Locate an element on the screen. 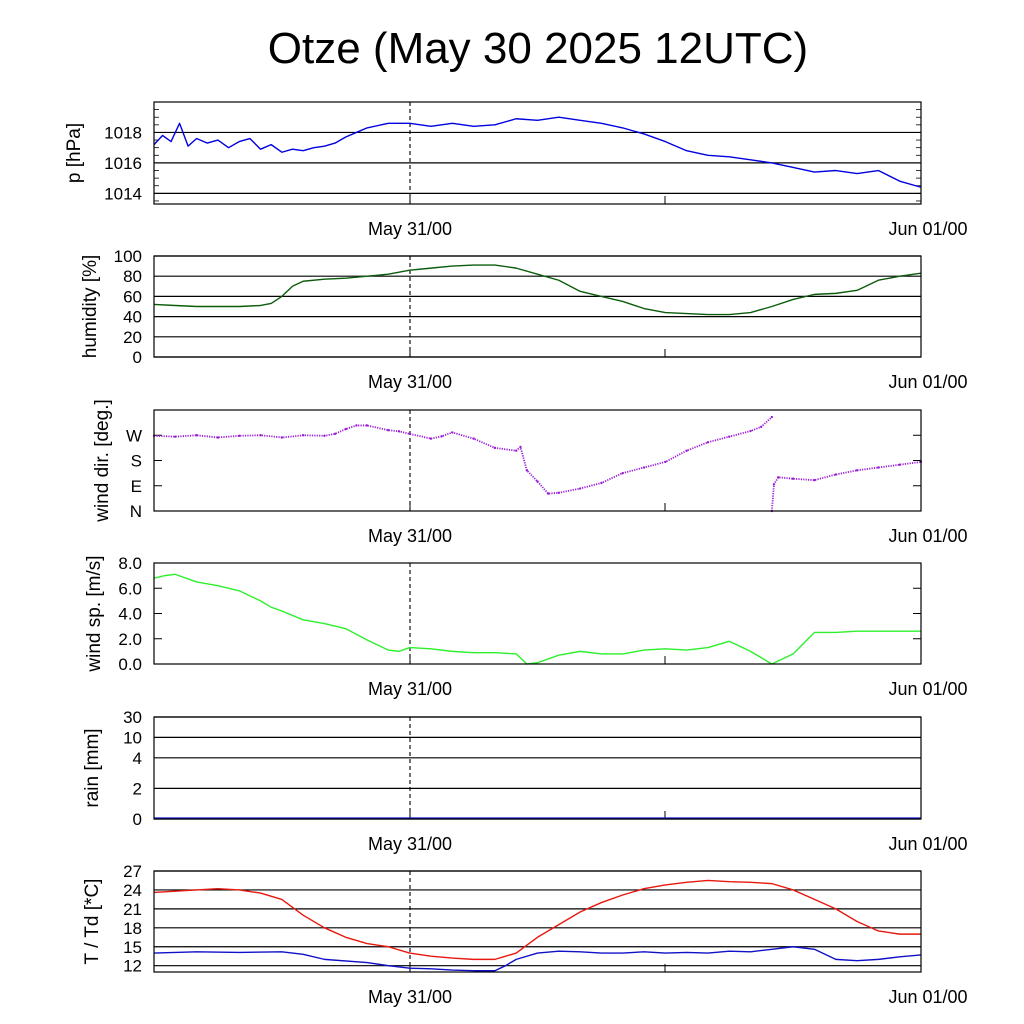 The height and width of the screenshot is (1024, 1024). y-axis-label: rain [mm] is located at coordinates (92, 767).